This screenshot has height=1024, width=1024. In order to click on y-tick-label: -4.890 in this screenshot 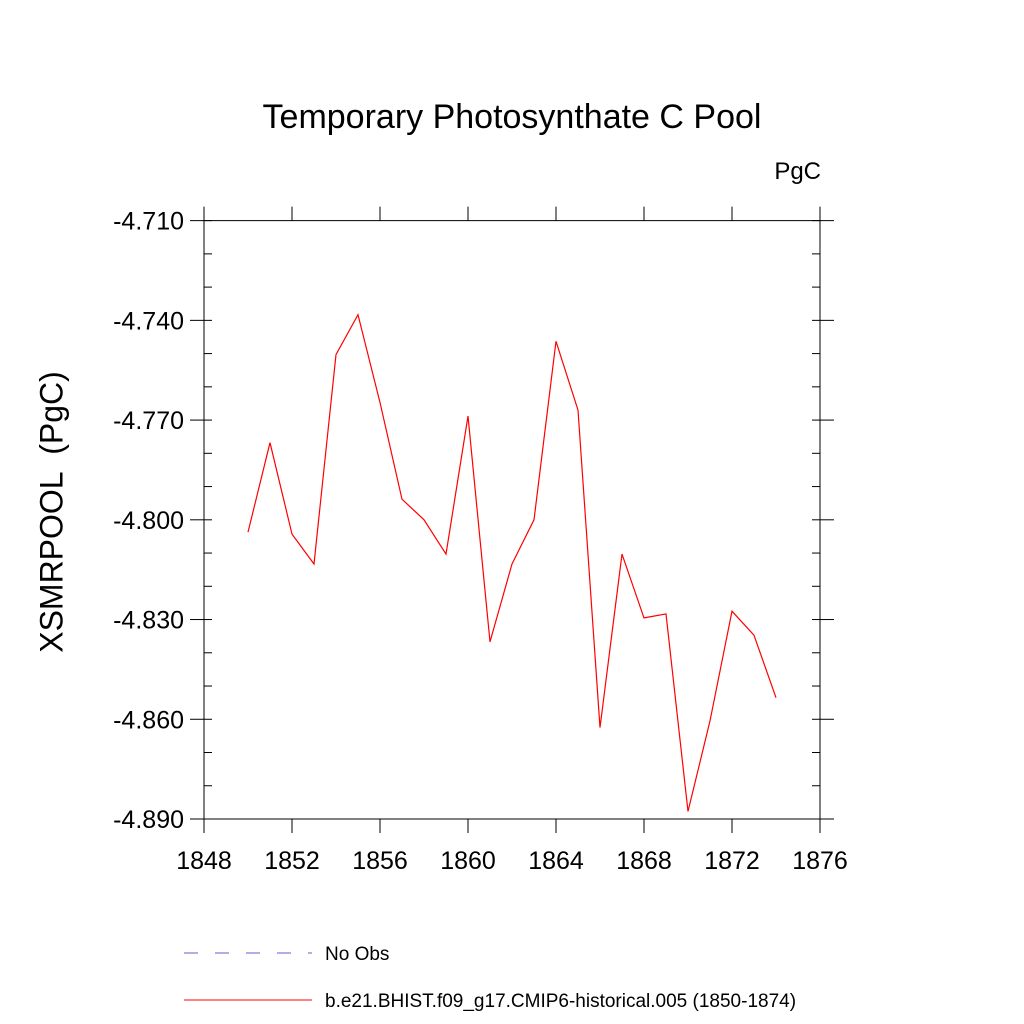, I will do `click(148, 820)`.